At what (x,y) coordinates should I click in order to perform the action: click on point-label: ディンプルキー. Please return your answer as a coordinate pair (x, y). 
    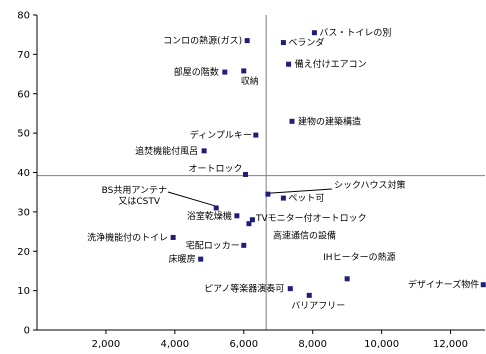
    Looking at the image, I should click on (221, 135).